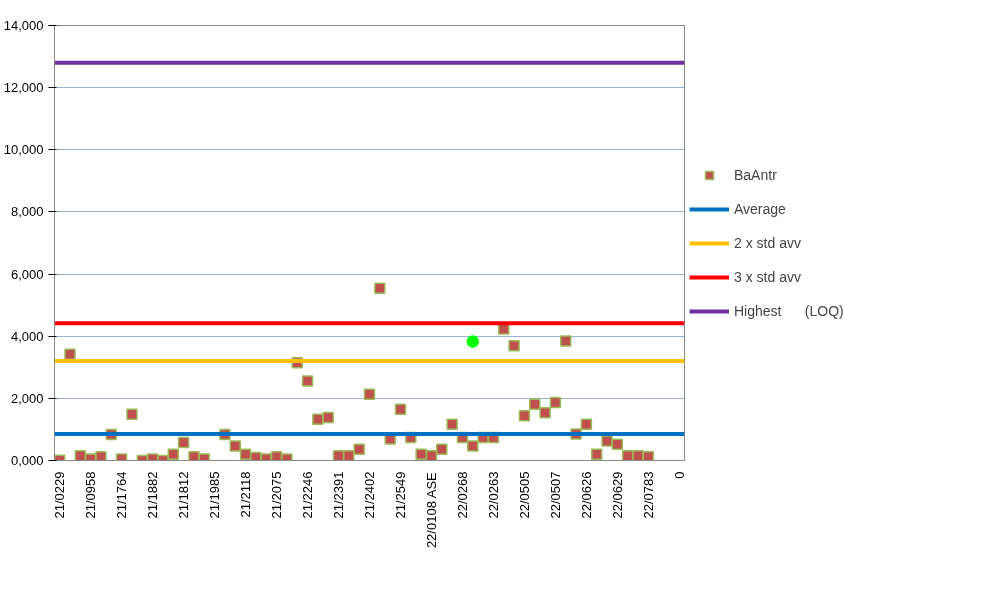  What do you see at coordinates (648, 495) in the screenshot?
I see `x-tick-label: 22/0783` at bounding box center [648, 495].